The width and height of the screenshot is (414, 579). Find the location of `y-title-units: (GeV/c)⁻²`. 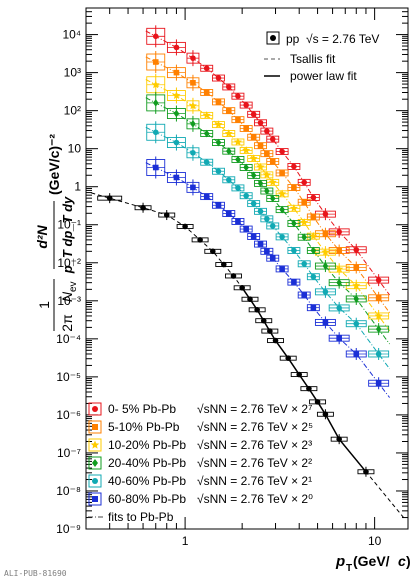

y-title-units: (GeV/c)⁻² is located at coordinates (54, 164).